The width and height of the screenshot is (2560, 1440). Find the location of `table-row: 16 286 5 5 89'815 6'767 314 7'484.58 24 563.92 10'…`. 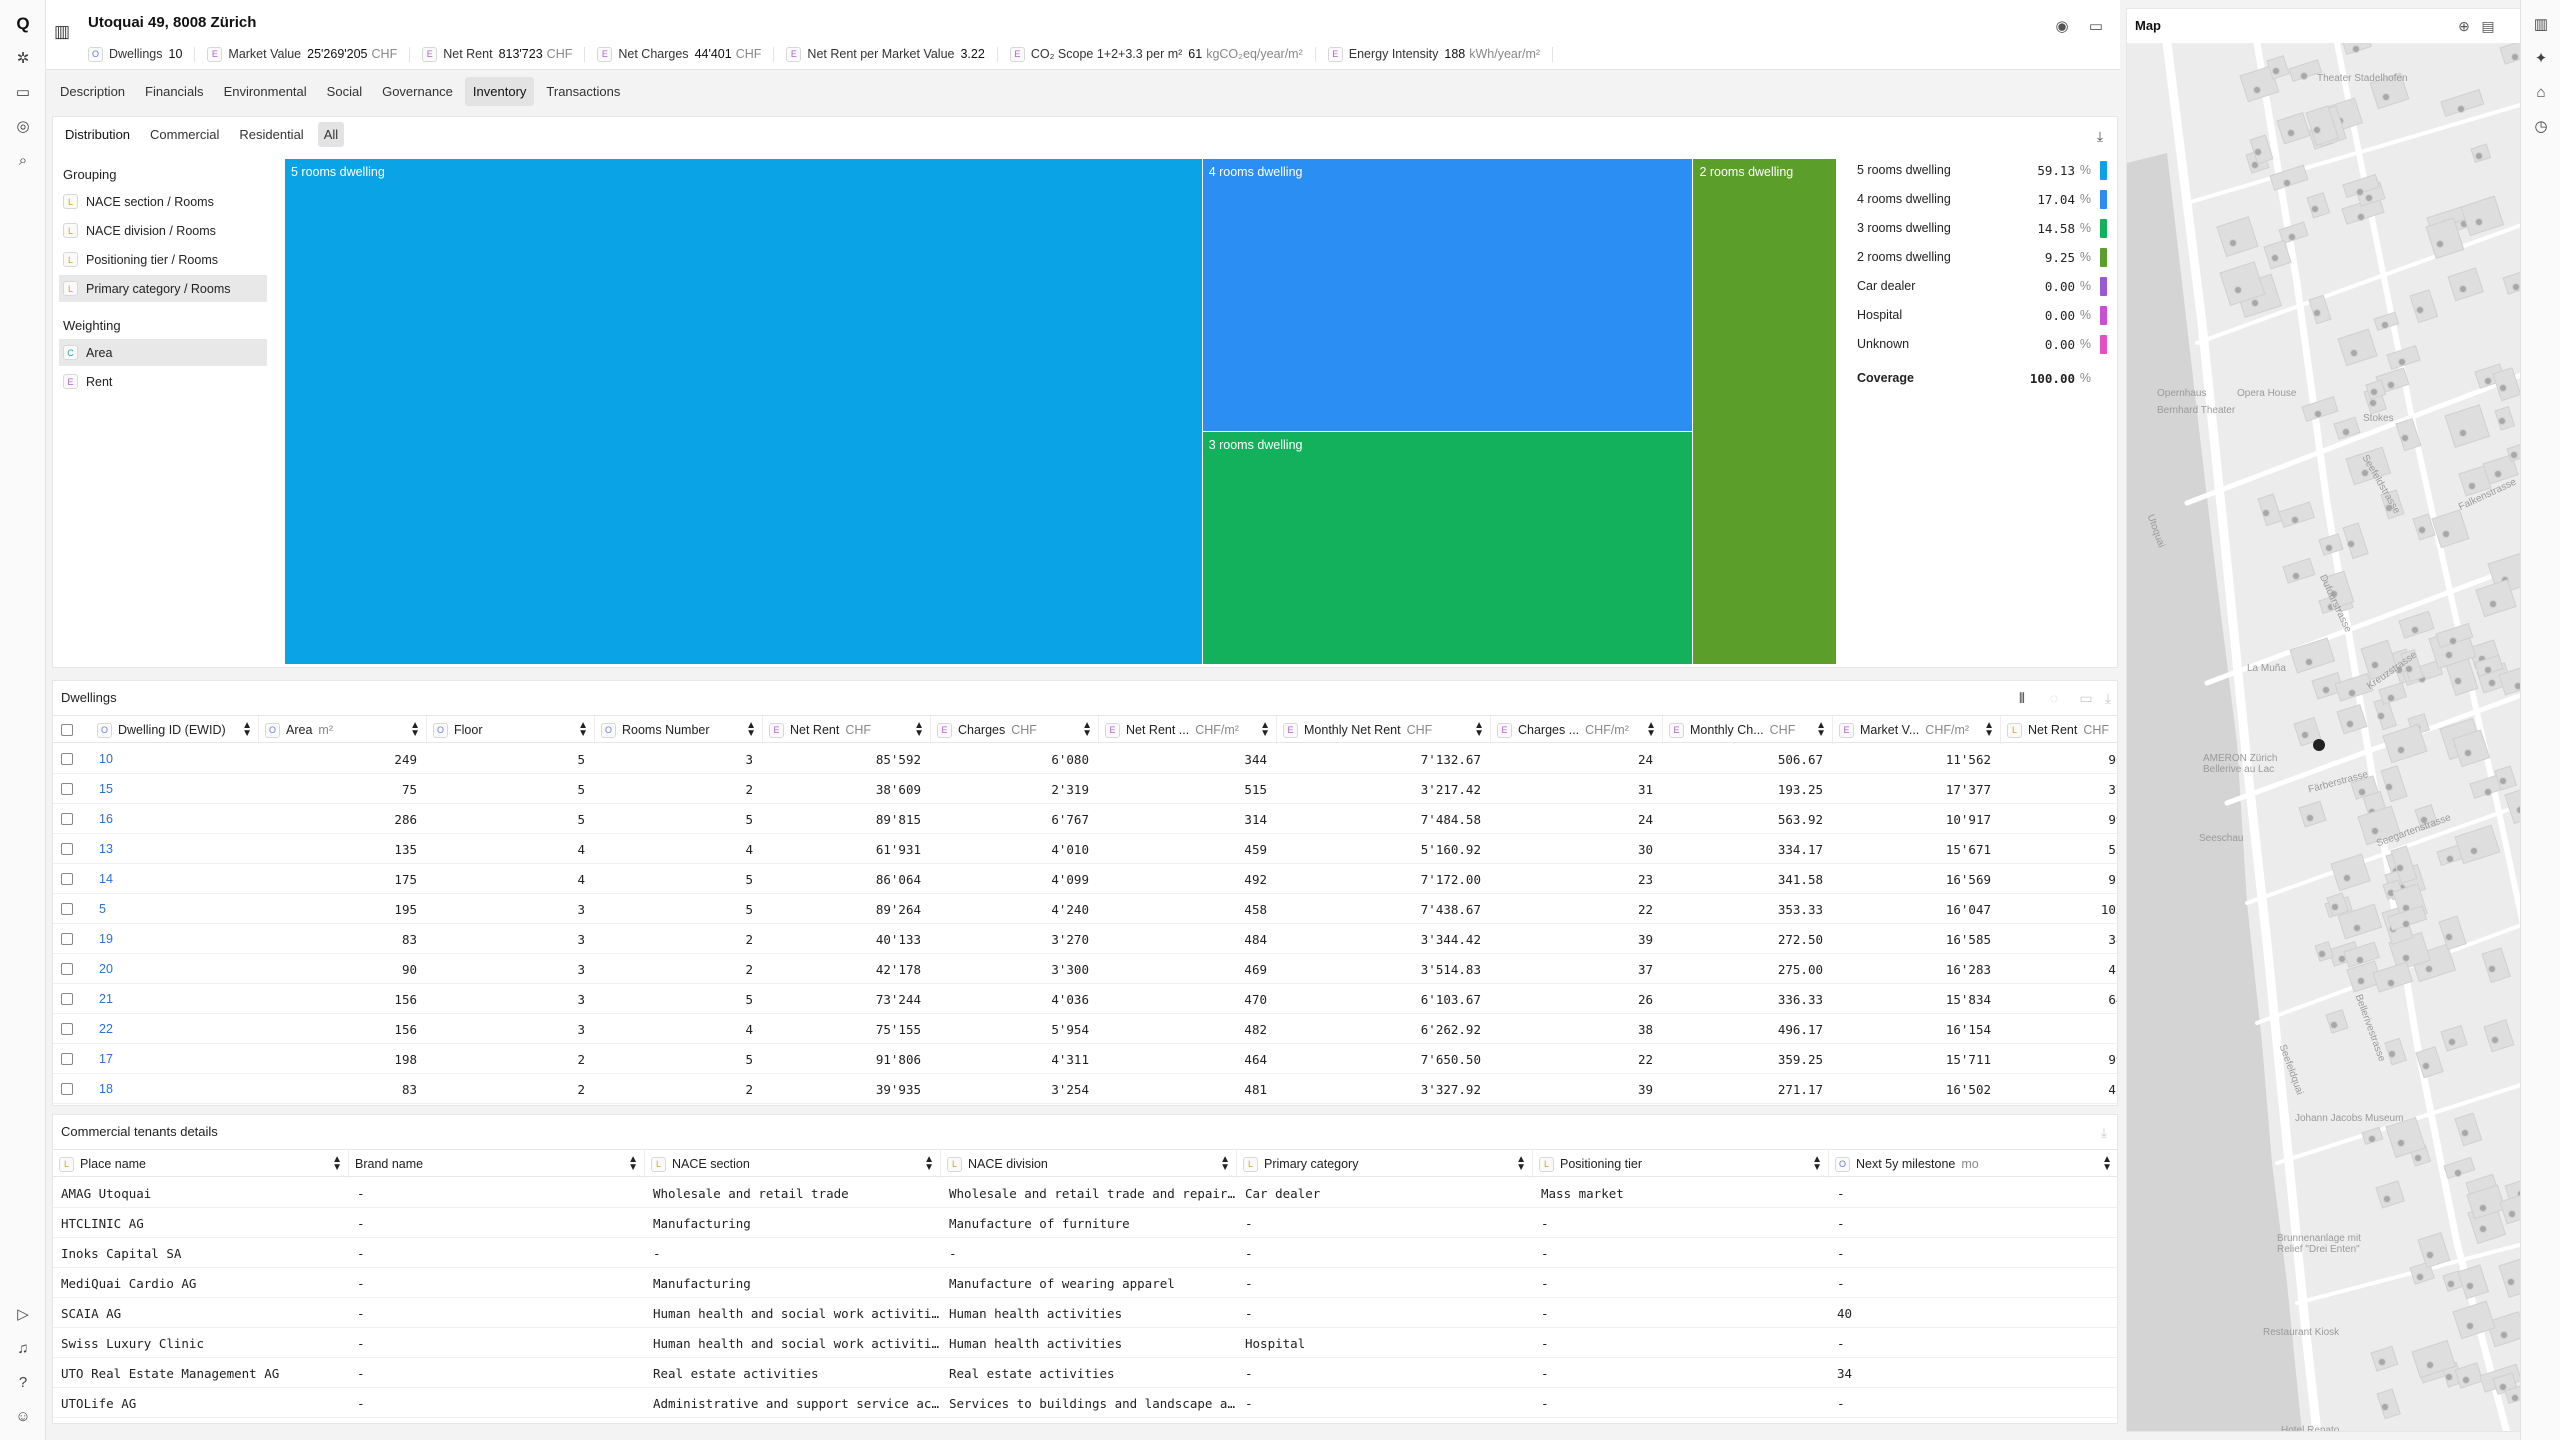

table-row: 16 286 5 5 89'815 6'767 314 7'484.58 24 563.92 10'… is located at coordinates (1085, 819).